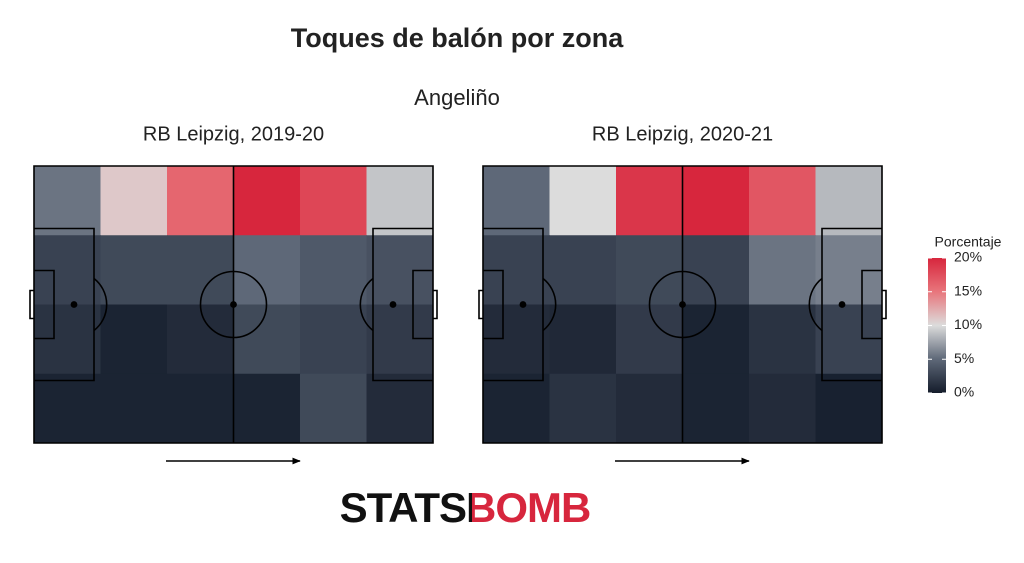  Describe the element at coordinates (968, 242) in the screenshot. I see `legend-title: Porcentaje` at that location.